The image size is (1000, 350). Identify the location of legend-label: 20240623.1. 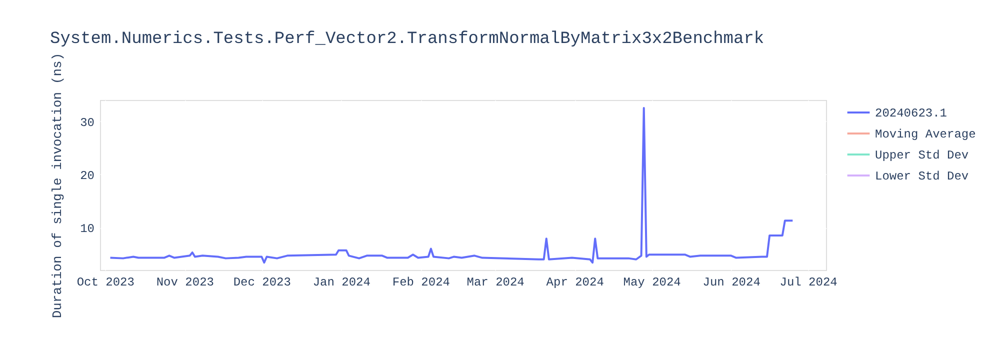
(911, 113).